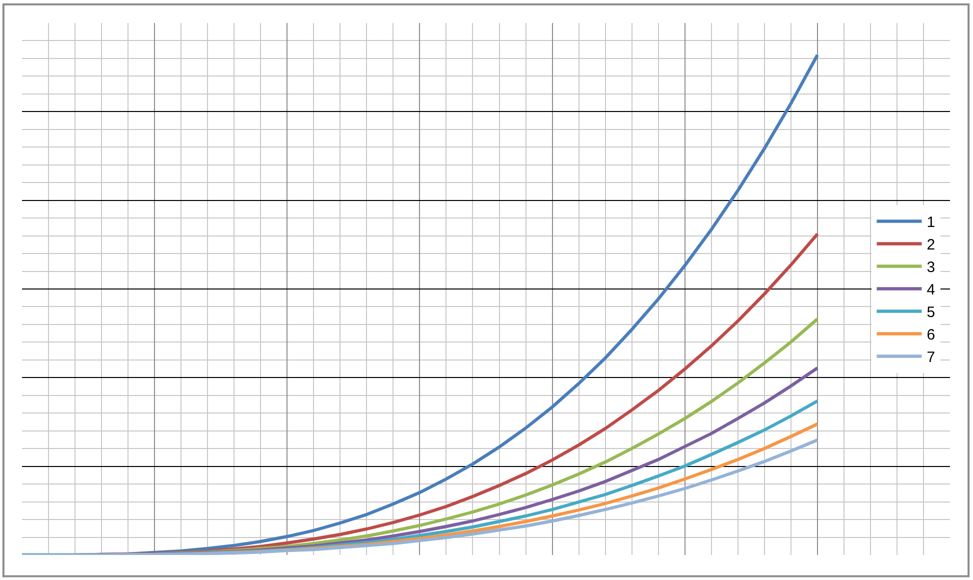  Describe the element at coordinates (931, 223) in the screenshot. I see `legend-label: 1` at that location.